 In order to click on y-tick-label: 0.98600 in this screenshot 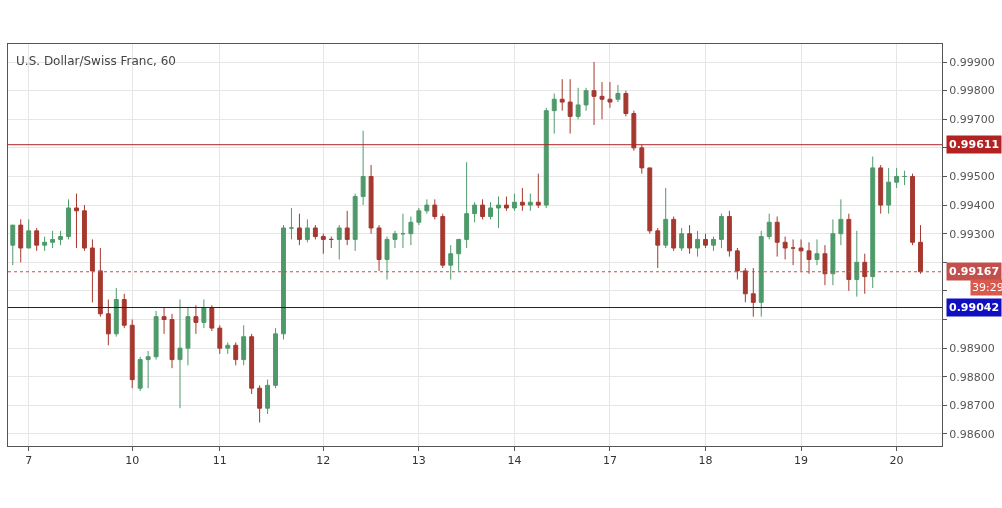, I will do `click(972, 434)`.